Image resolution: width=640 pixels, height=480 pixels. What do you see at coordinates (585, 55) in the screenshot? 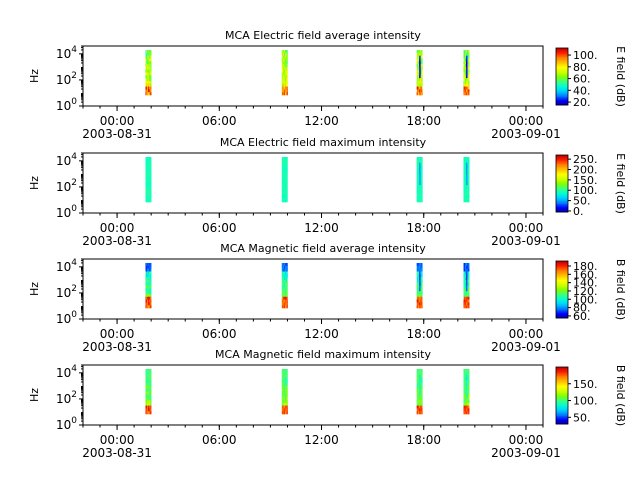
I see `colorbar-tick-label: 100.` at bounding box center [585, 55].